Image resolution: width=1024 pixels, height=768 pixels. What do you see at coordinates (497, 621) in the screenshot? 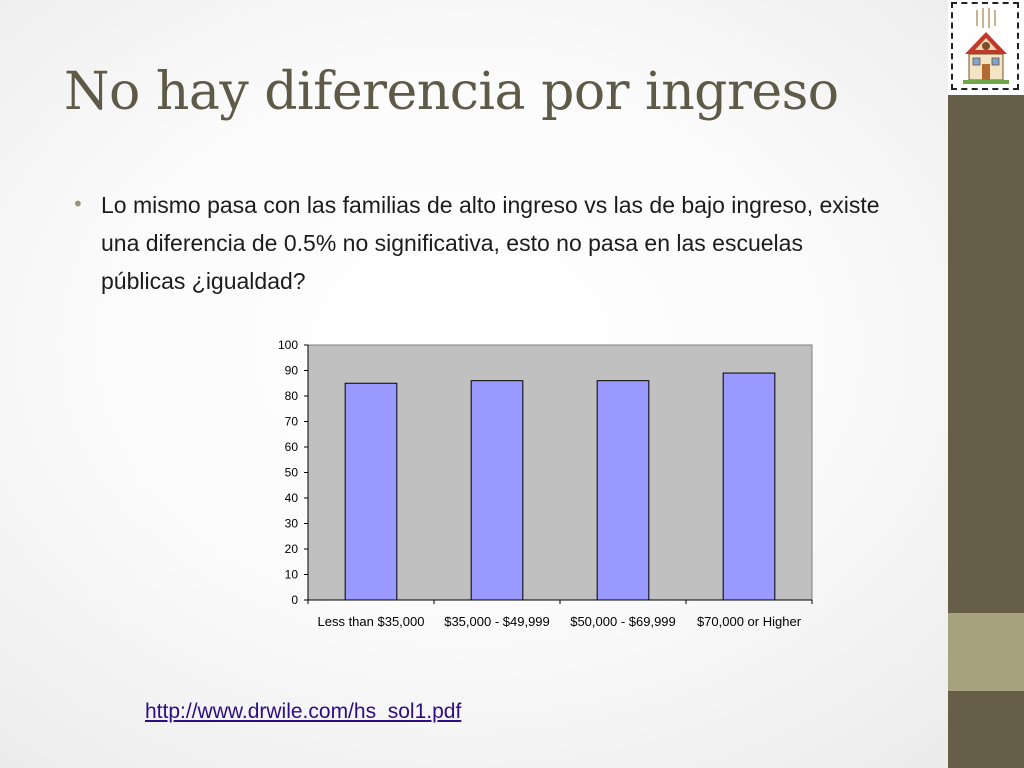
I see `x-tick-label: $35,000 - $49,999` at bounding box center [497, 621].